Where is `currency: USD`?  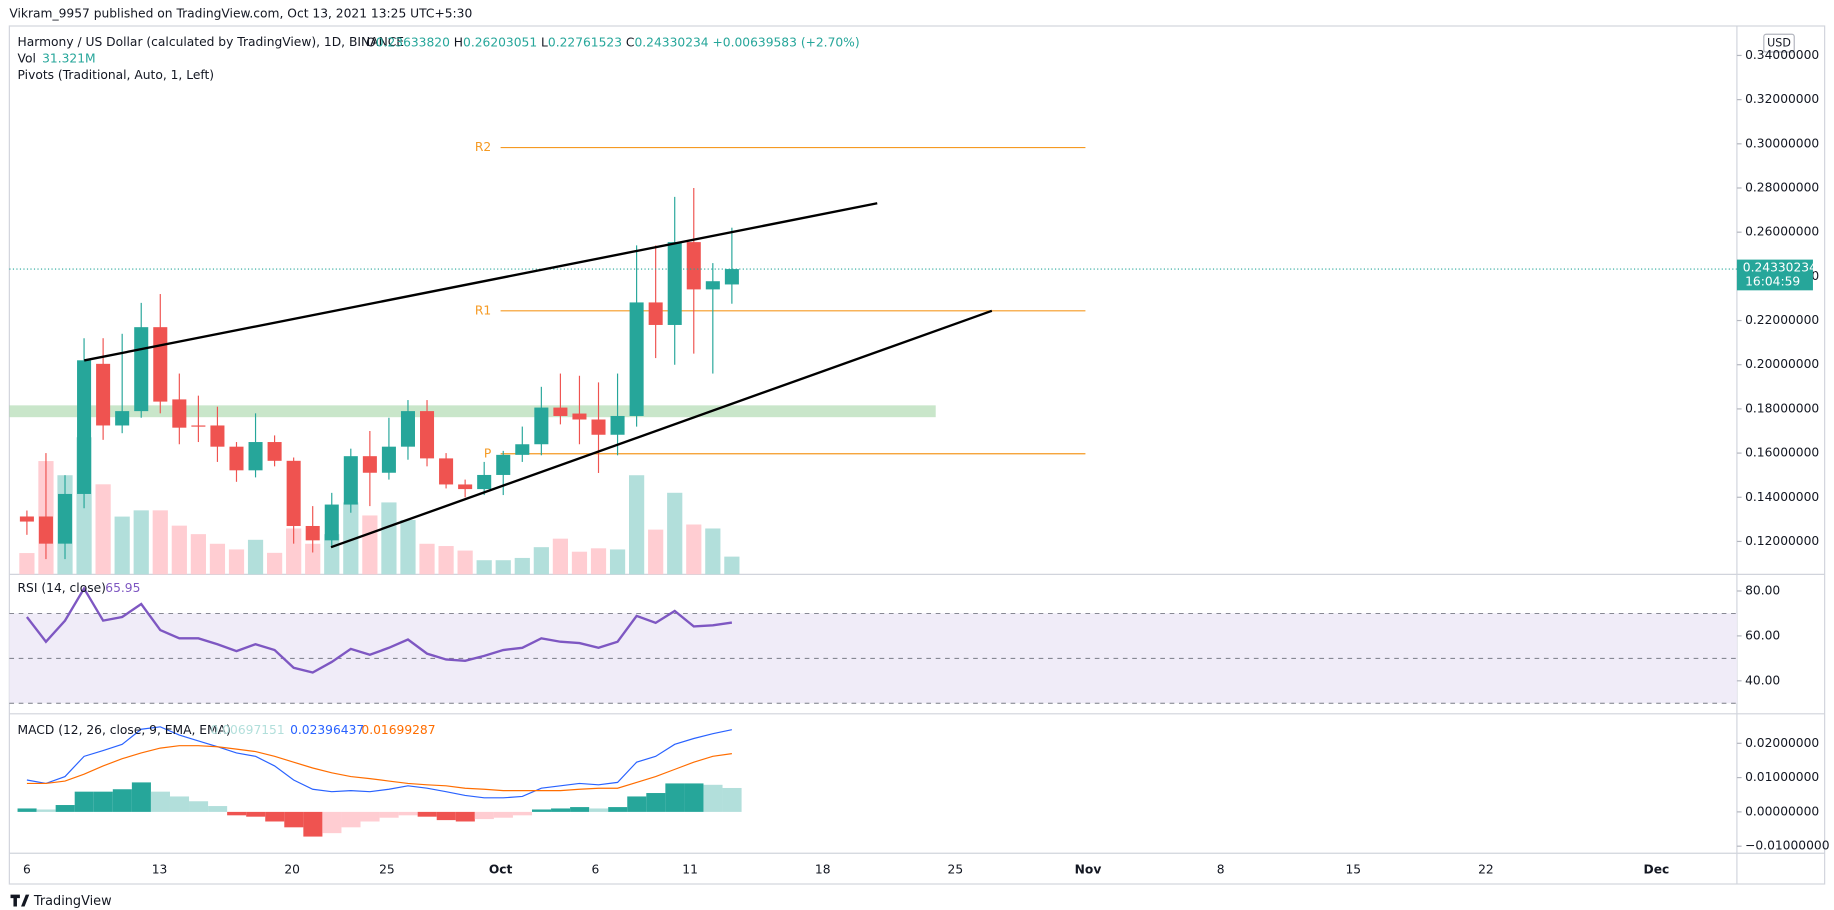
currency: USD is located at coordinates (1779, 43).